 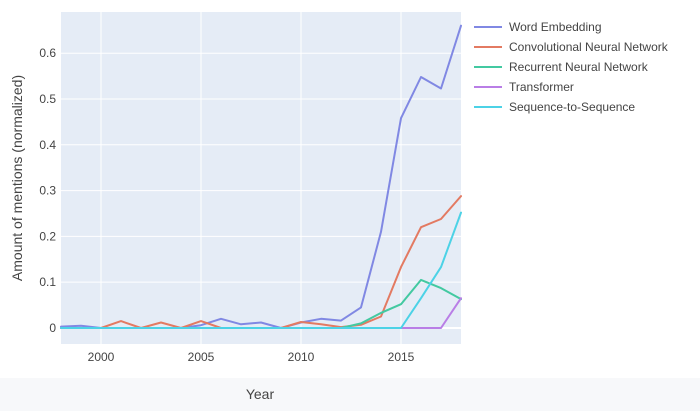 I want to click on x-axis-title: Year, so click(x=260, y=394).